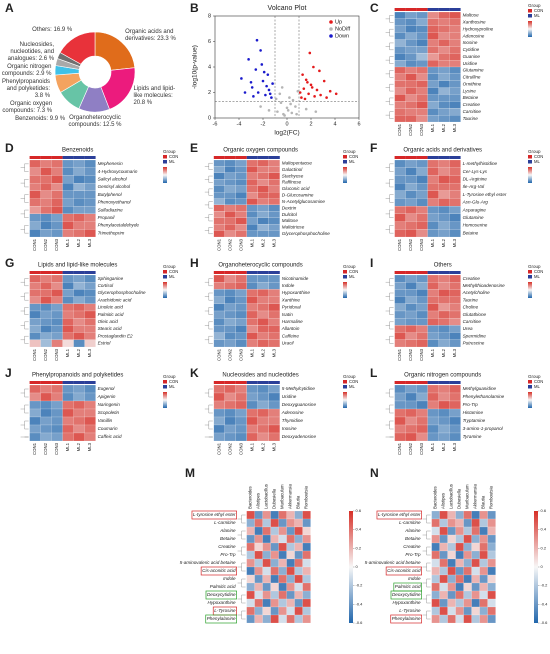 The image size is (550, 654). Describe the element at coordinates (537, 276) in the screenshot. I see `legend-label: ML` at that location.